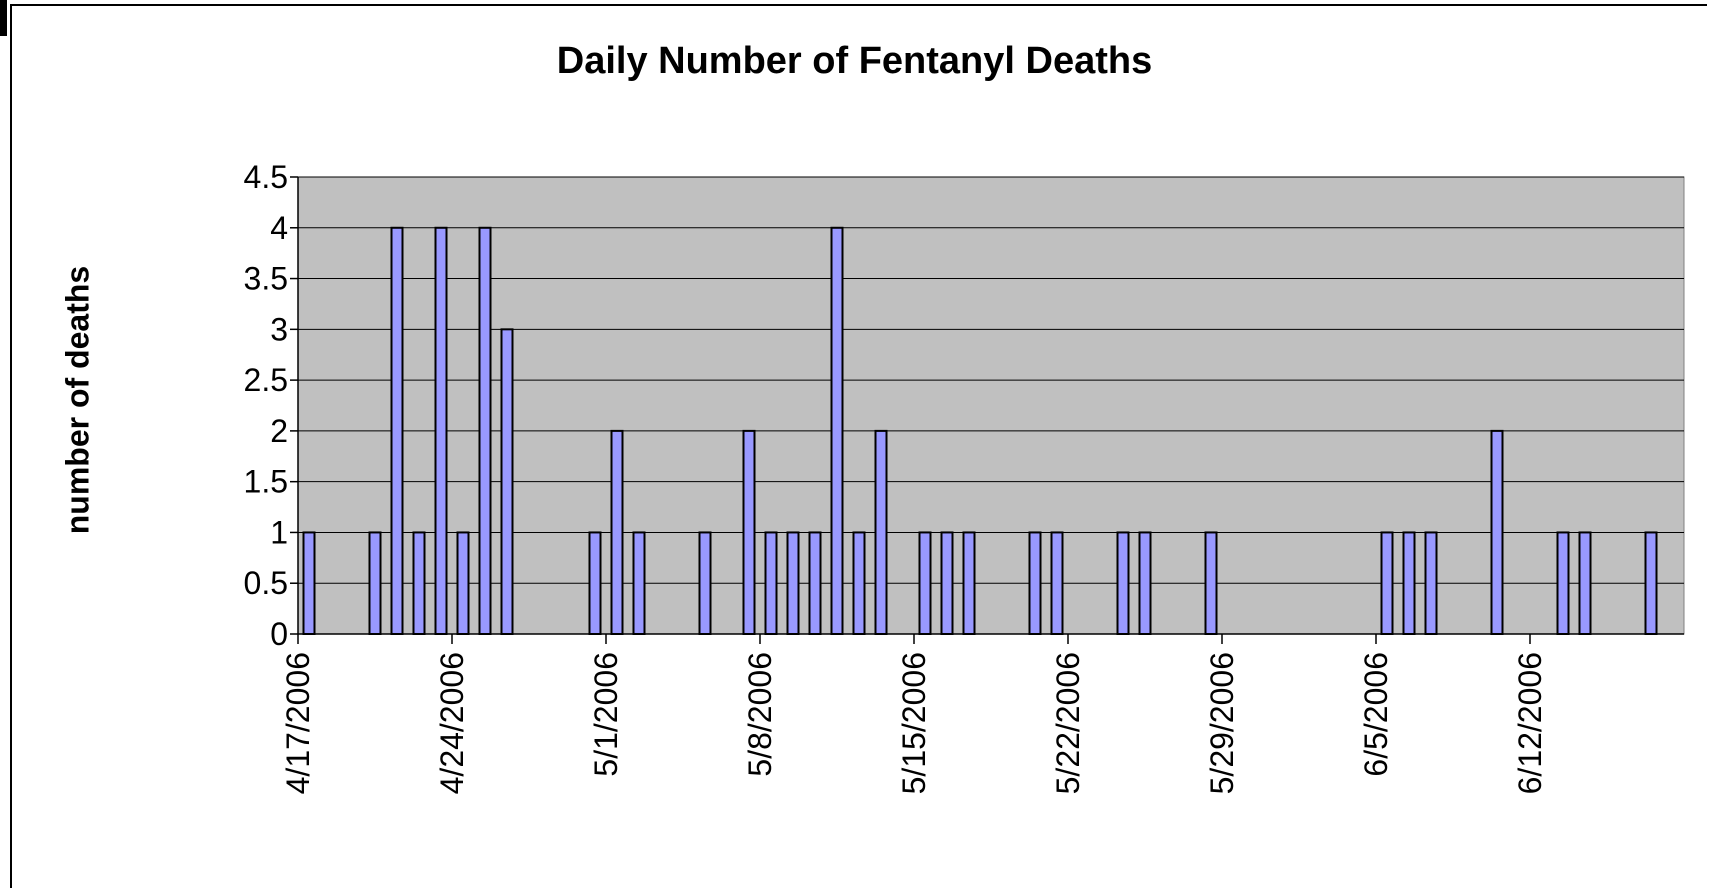  What do you see at coordinates (279, 532) in the screenshot?
I see `y-tick-label: 1` at bounding box center [279, 532].